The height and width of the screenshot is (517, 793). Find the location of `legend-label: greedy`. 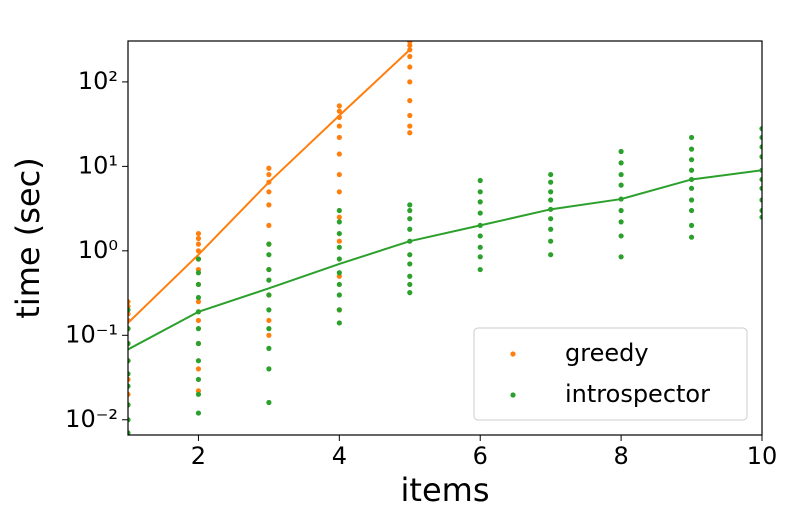

legend-label: greedy is located at coordinates (607, 353).